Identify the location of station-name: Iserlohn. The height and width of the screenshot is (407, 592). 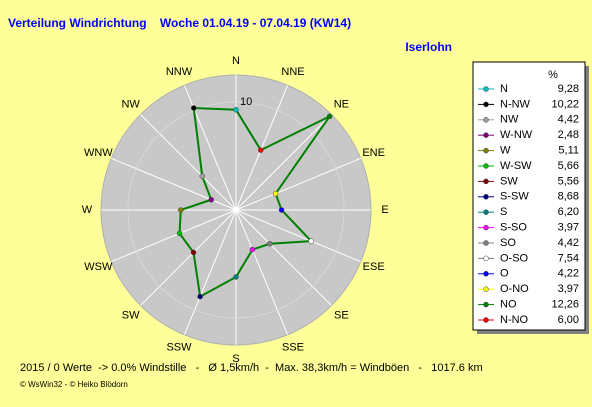
(428, 47).